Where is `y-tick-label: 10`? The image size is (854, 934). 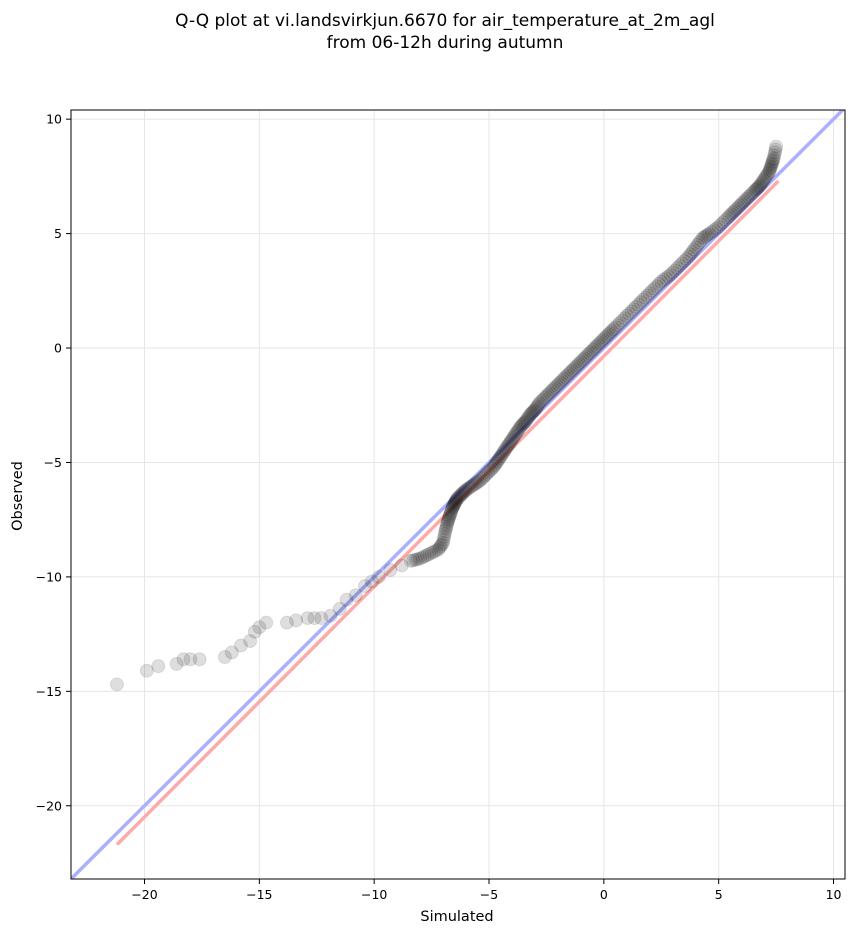 y-tick-label: 10 is located at coordinates (54, 119).